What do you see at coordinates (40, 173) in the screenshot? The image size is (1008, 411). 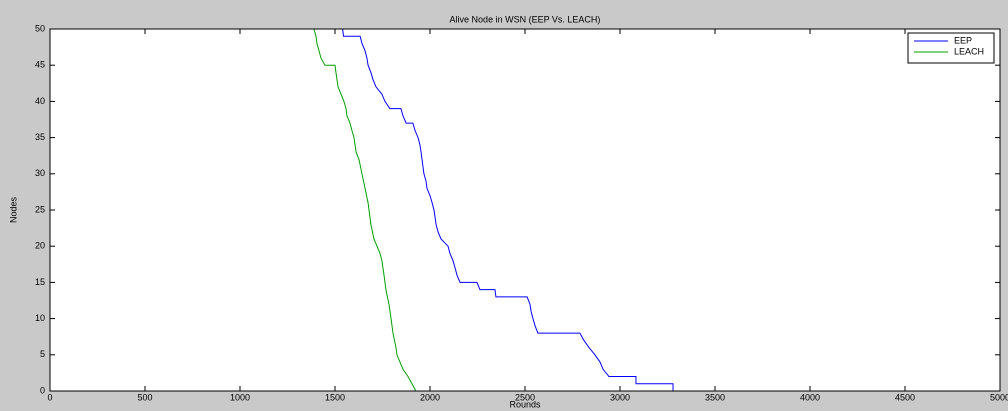 I see `y-tick-label: 30` at bounding box center [40, 173].